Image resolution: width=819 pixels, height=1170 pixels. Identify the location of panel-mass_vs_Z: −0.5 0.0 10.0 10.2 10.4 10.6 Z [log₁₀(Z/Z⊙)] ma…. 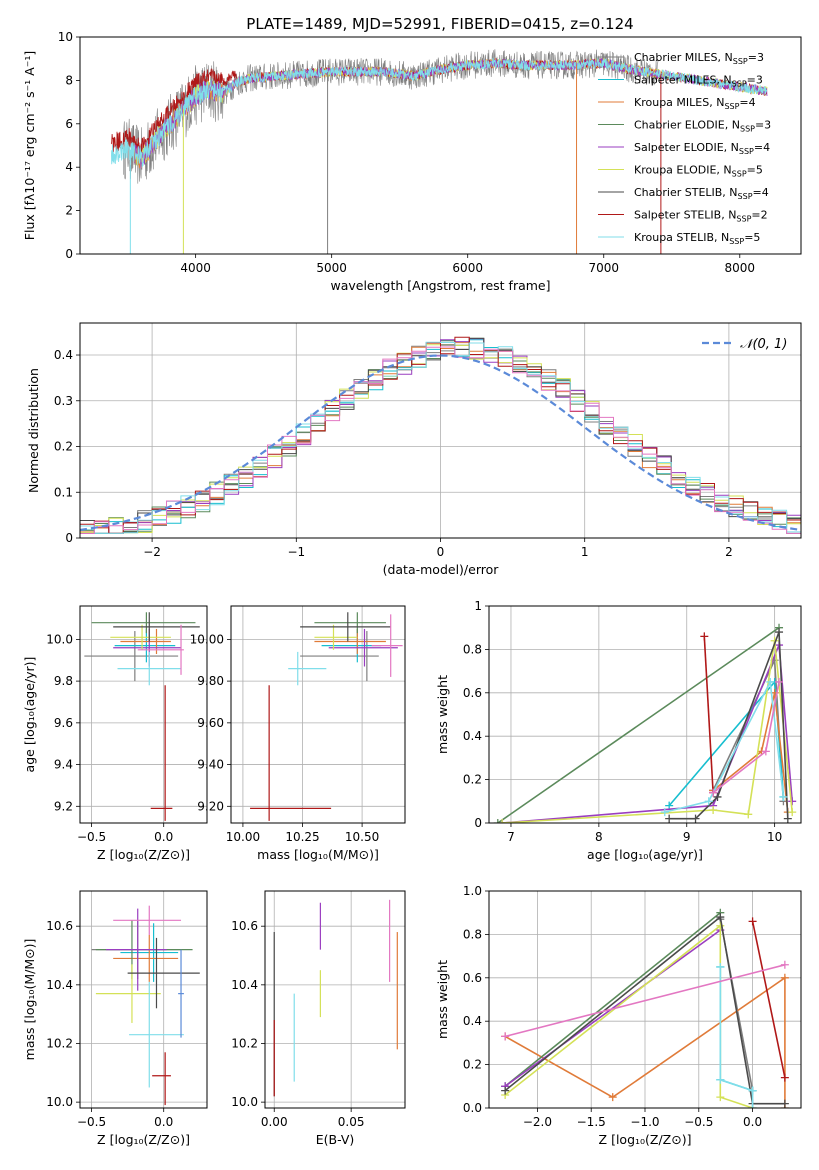
(115, 1018).